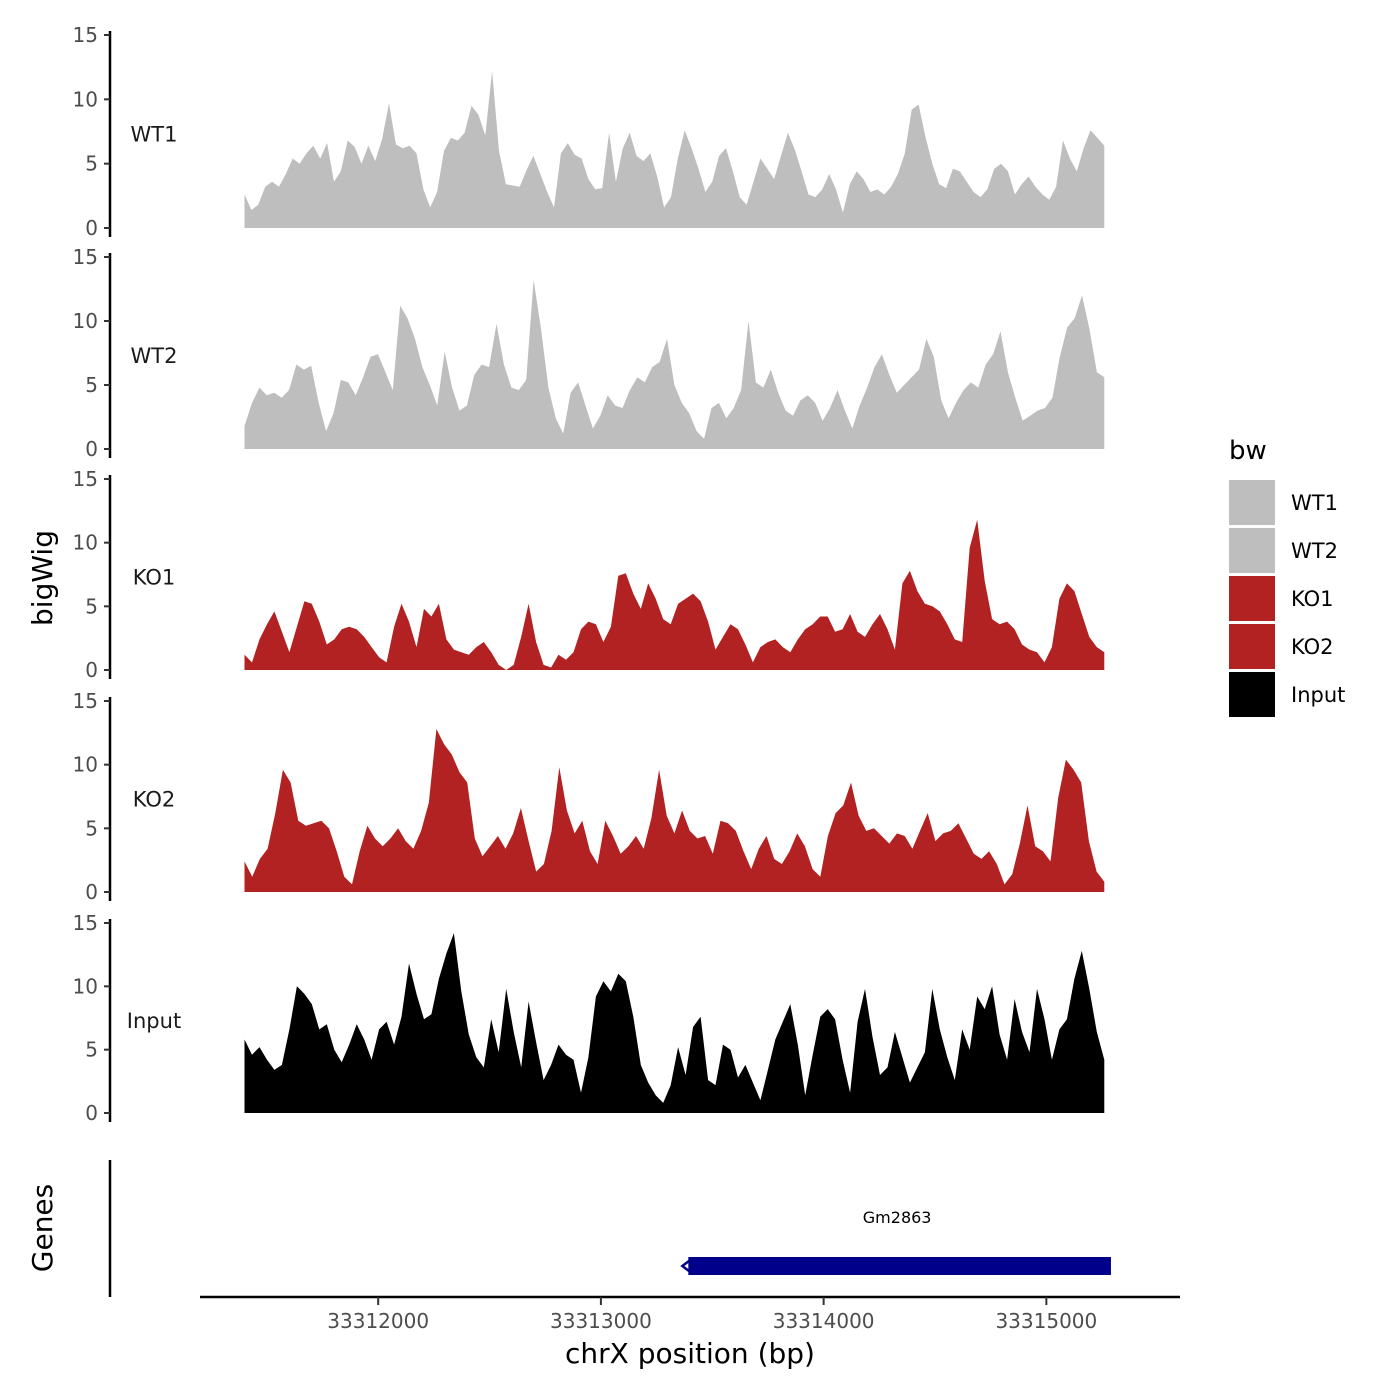 The height and width of the screenshot is (1400, 1400). What do you see at coordinates (674, 364) in the screenshot?
I see `area-wt2` at bounding box center [674, 364].